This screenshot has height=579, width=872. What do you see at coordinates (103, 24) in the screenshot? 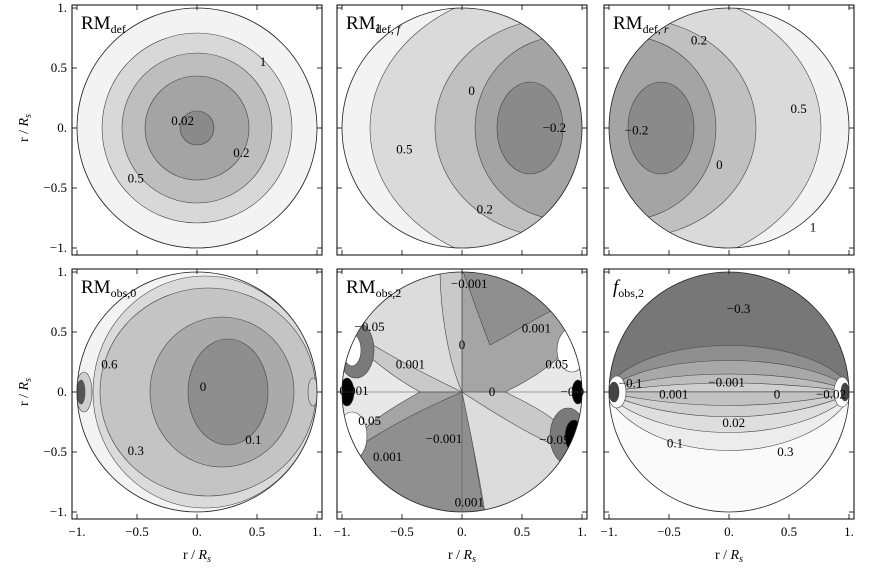
I see `panel-title: RMdef` at bounding box center [103, 24].